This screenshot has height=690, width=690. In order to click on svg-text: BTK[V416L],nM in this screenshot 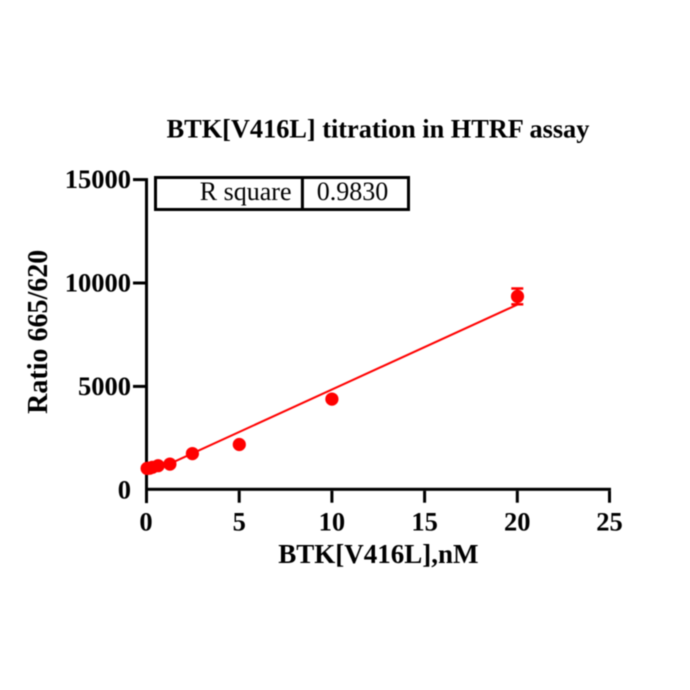, I will do `click(378, 554)`.